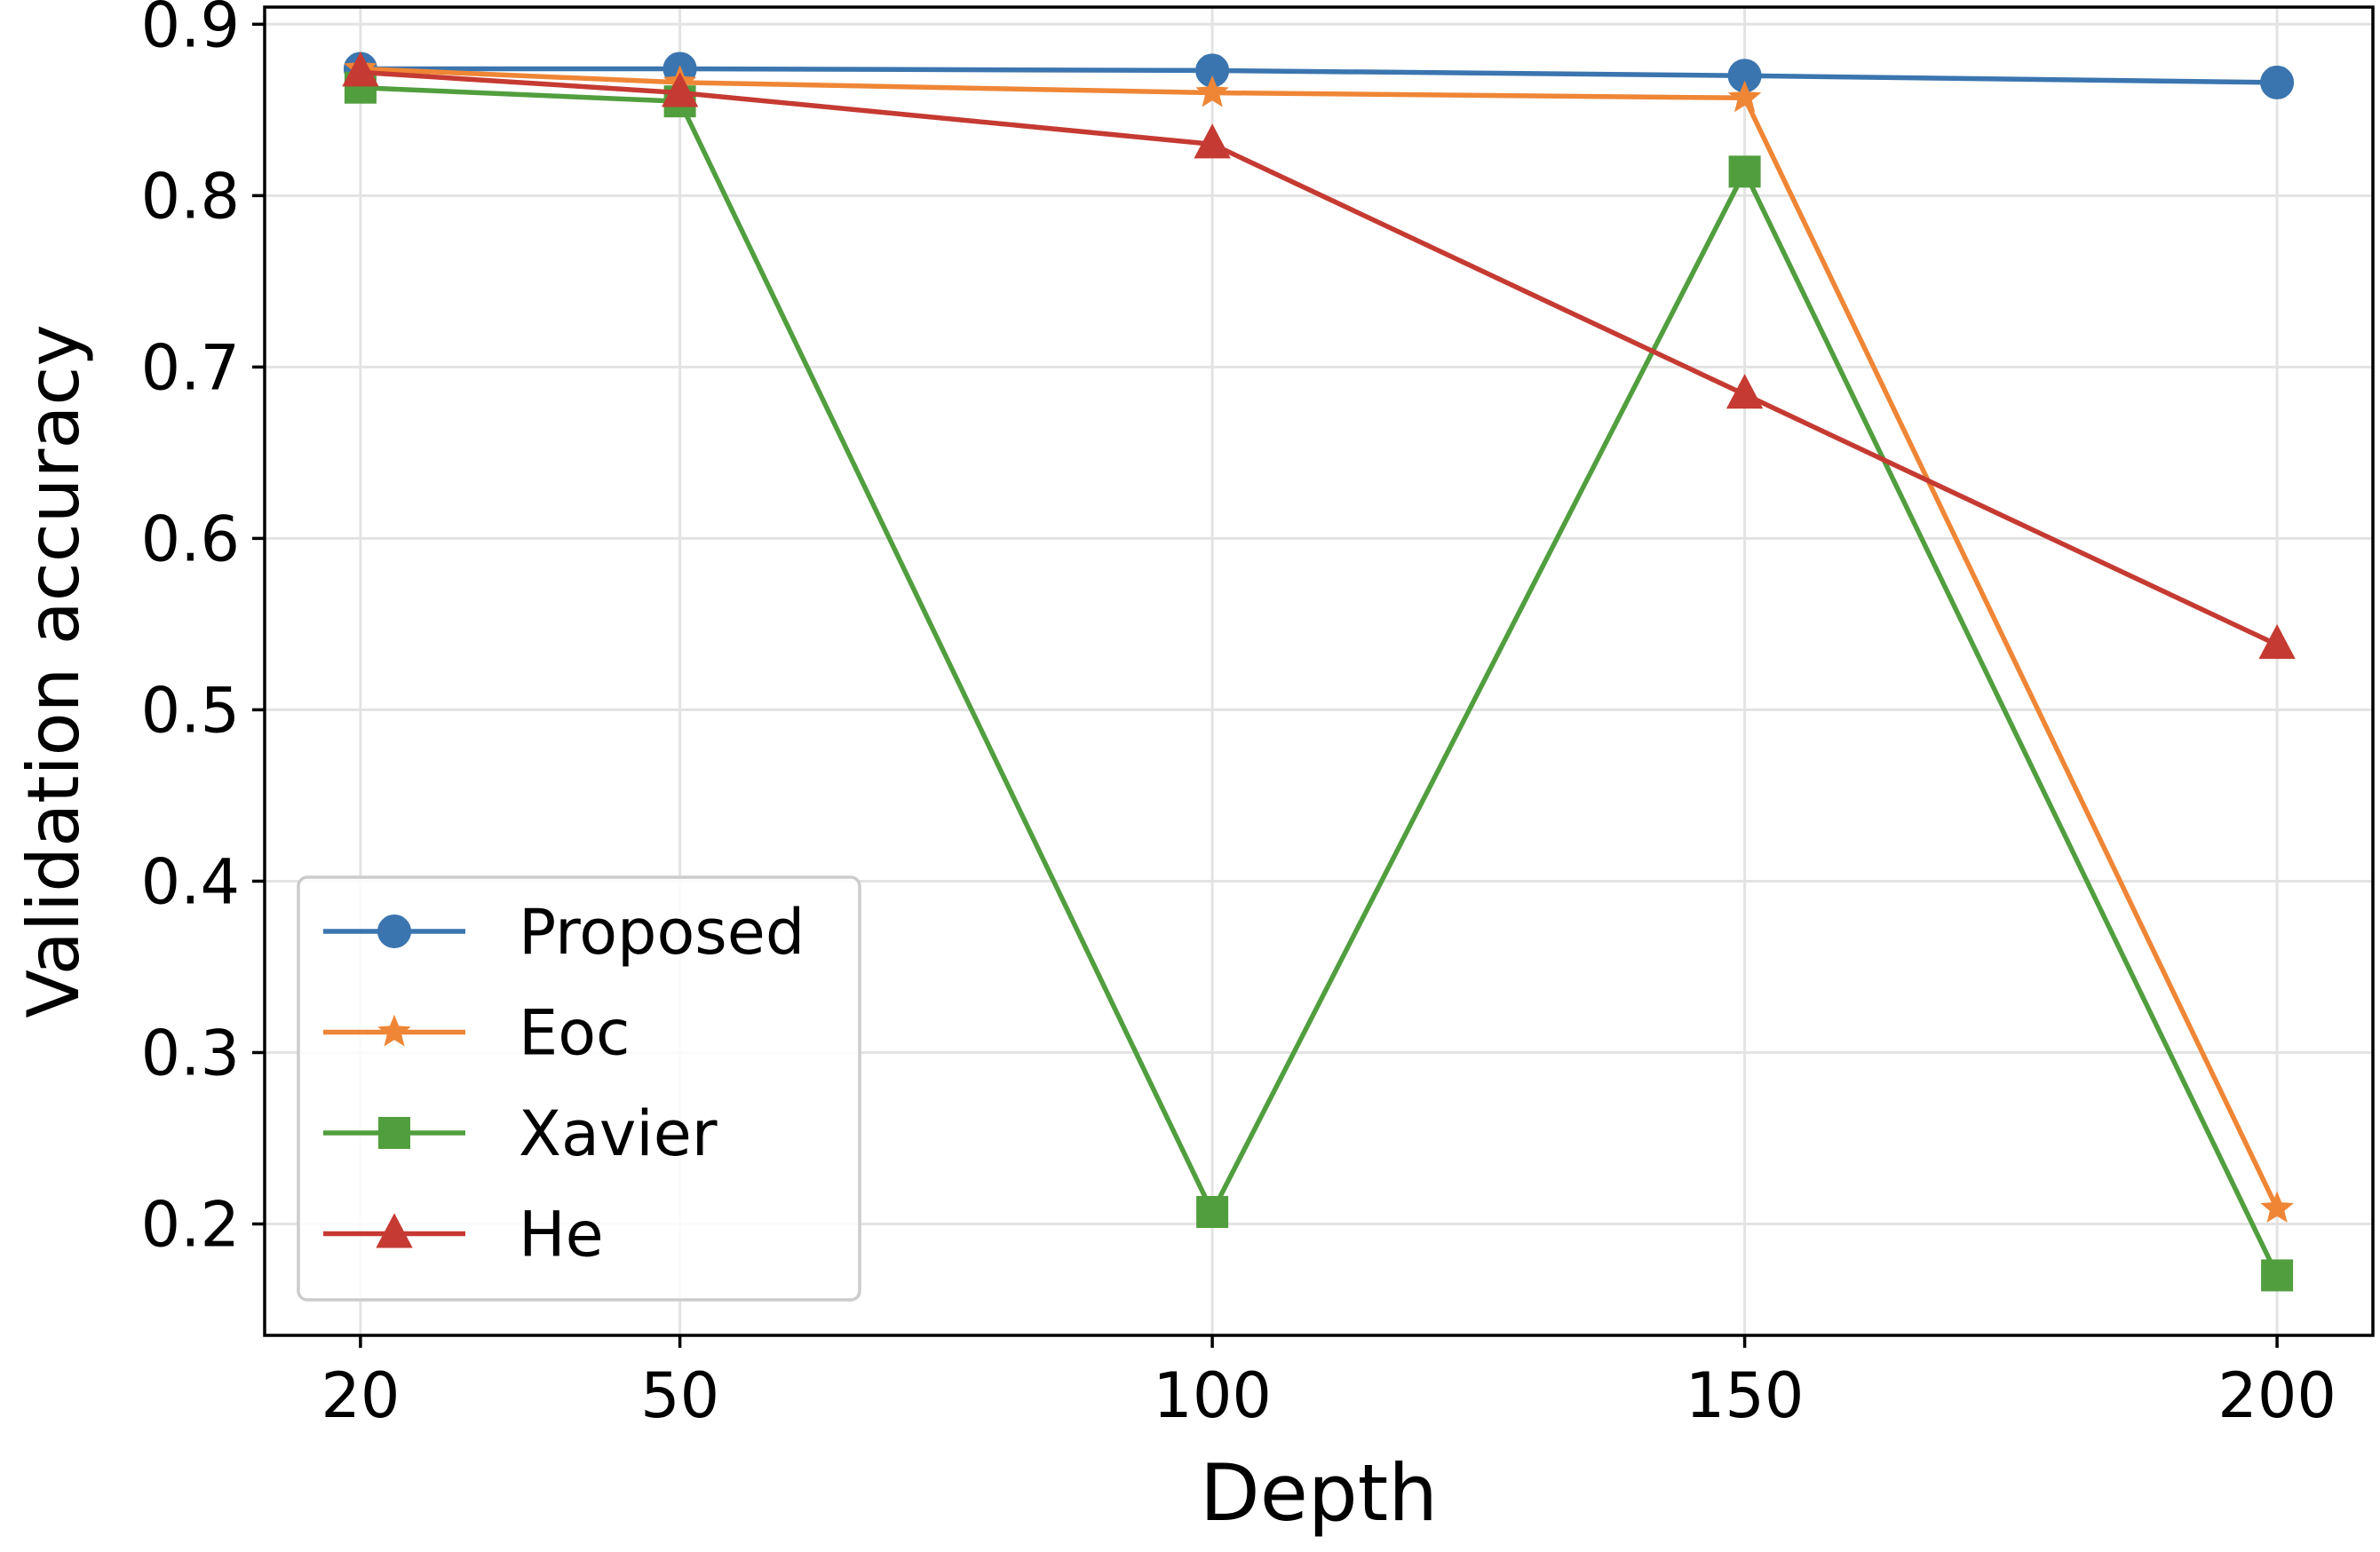 The height and width of the screenshot is (1552, 2380). Describe the element at coordinates (679, 1395) in the screenshot. I see `x-tick-label: 50` at that location.